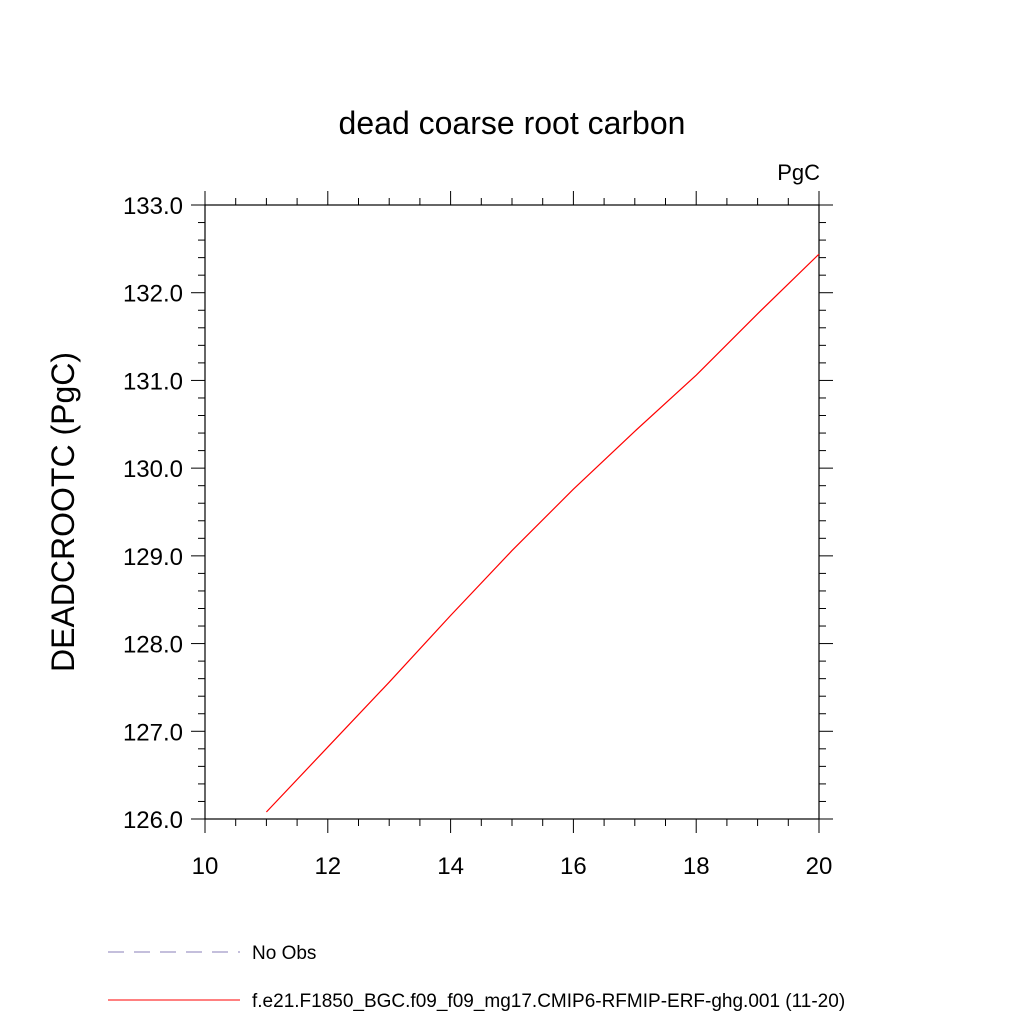 The image size is (1024, 1024). What do you see at coordinates (153, 557) in the screenshot?
I see `y-tick-label: 129.0` at bounding box center [153, 557].